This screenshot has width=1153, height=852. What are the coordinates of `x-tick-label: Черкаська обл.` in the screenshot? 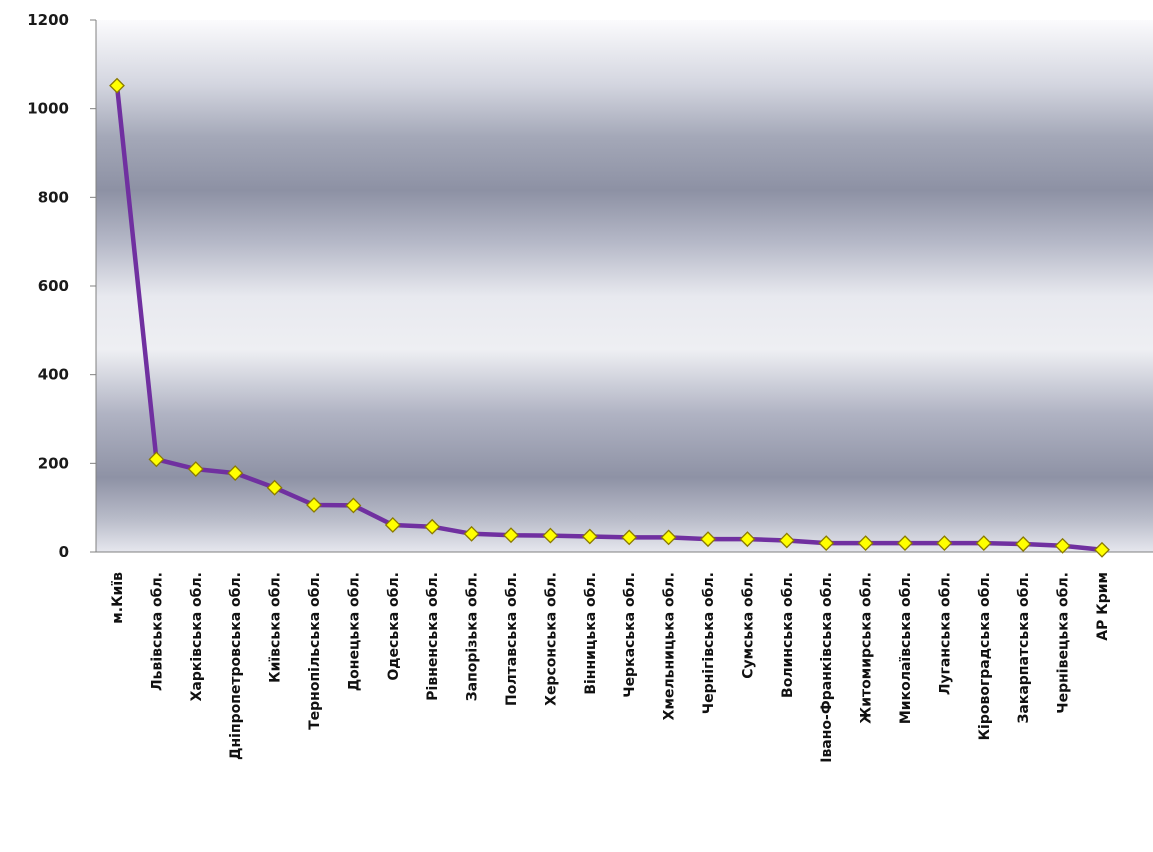 It's located at (630, 635).